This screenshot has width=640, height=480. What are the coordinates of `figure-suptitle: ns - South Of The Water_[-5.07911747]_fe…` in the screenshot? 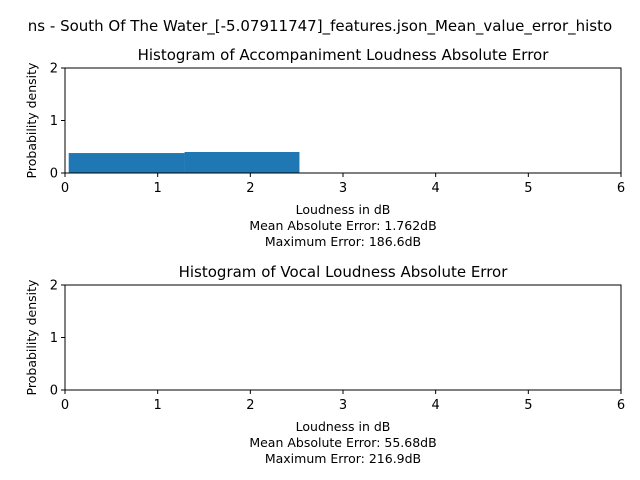 It's located at (320, 26).